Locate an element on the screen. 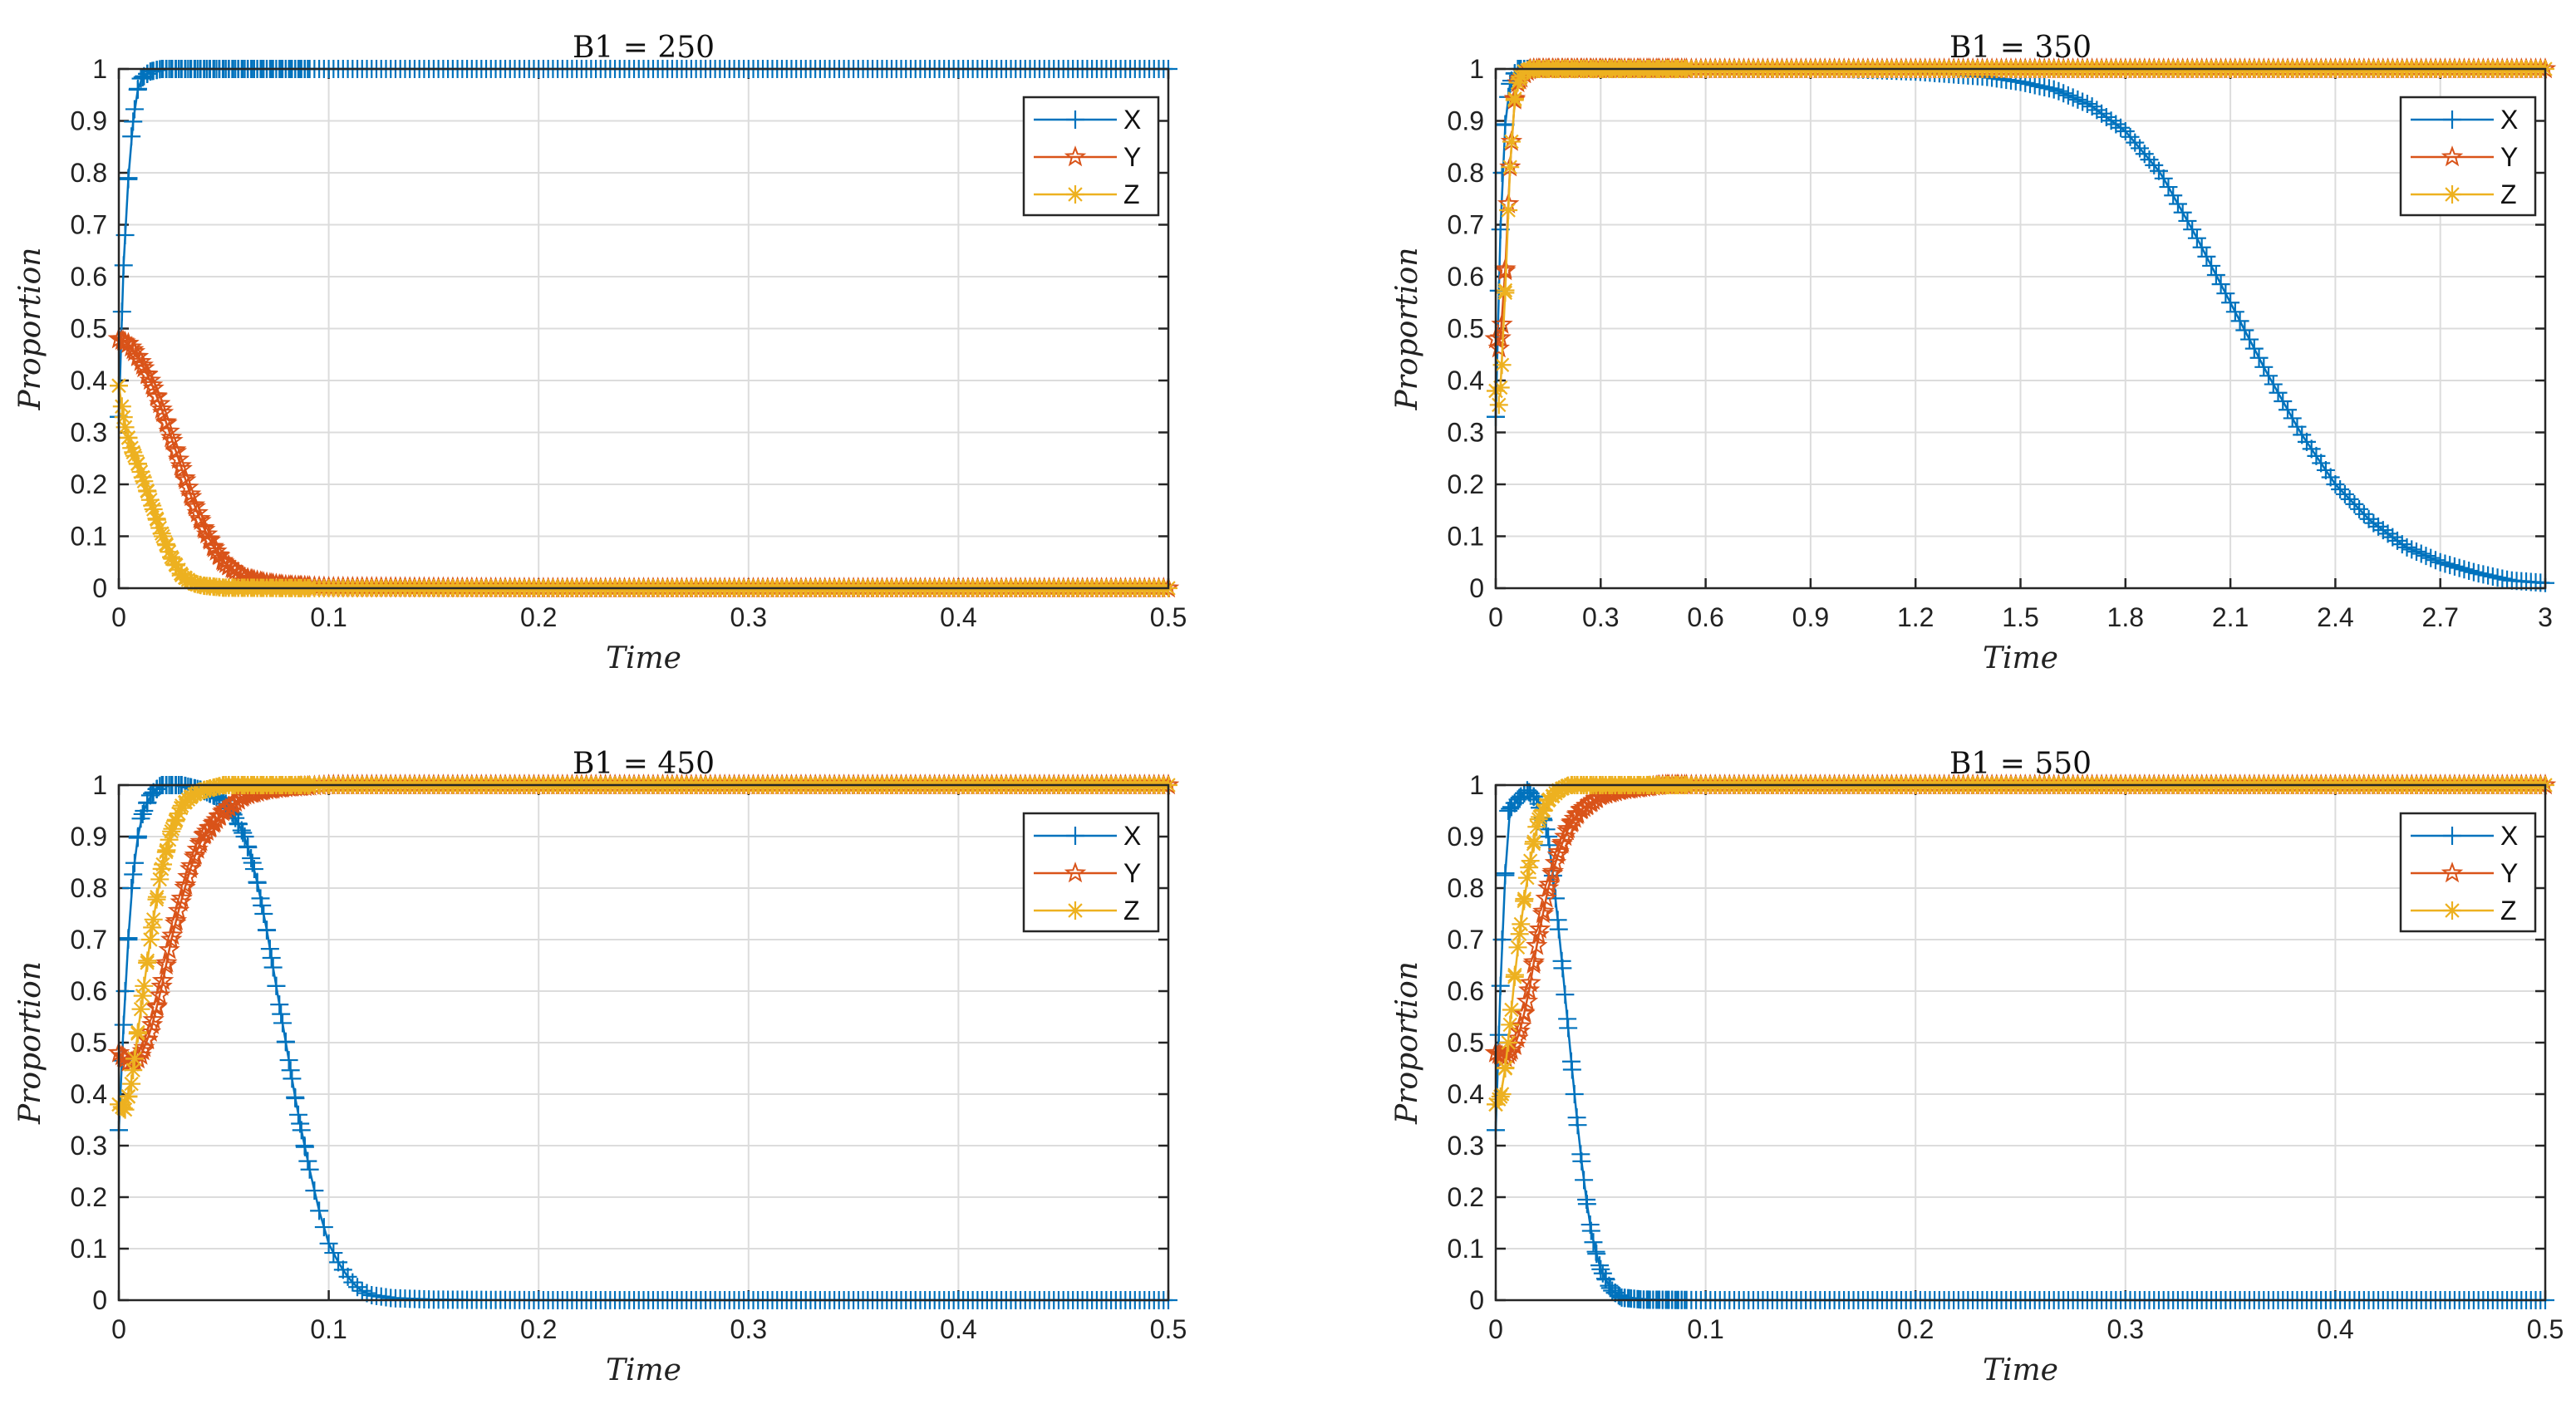 Image resolution: width=2576 pixels, height=1409 pixels. y-tick-label: 0.3 is located at coordinates (89, 433).